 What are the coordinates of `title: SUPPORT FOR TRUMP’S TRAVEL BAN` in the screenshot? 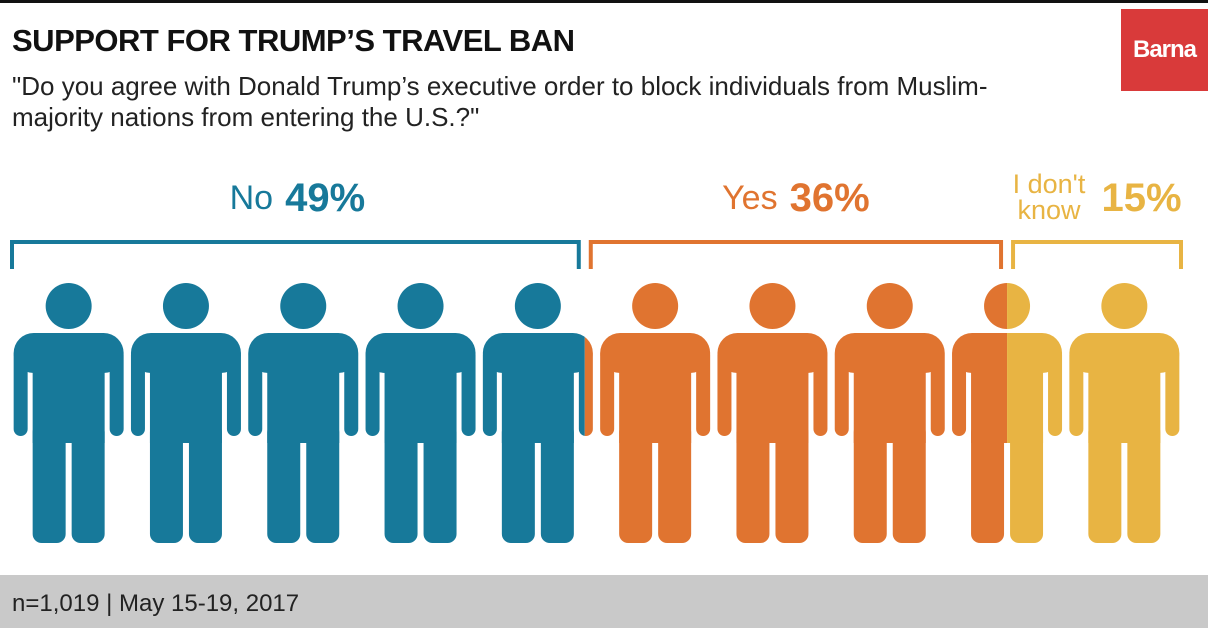 It's located at (293, 40).